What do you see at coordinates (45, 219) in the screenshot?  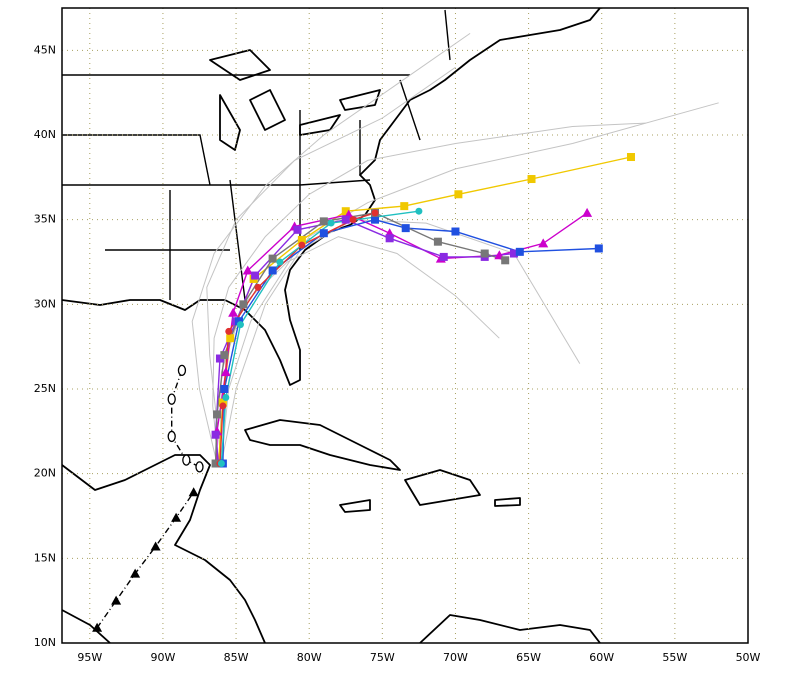 I see `y-tick-label: 35N` at bounding box center [45, 219].